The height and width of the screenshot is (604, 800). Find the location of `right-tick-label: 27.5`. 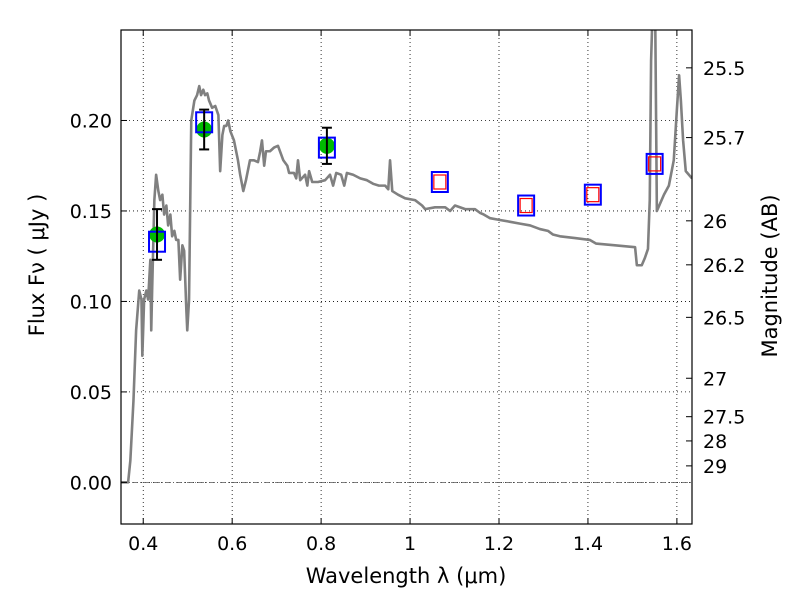

right-tick-label: 27.5 is located at coordinates (724, 418).